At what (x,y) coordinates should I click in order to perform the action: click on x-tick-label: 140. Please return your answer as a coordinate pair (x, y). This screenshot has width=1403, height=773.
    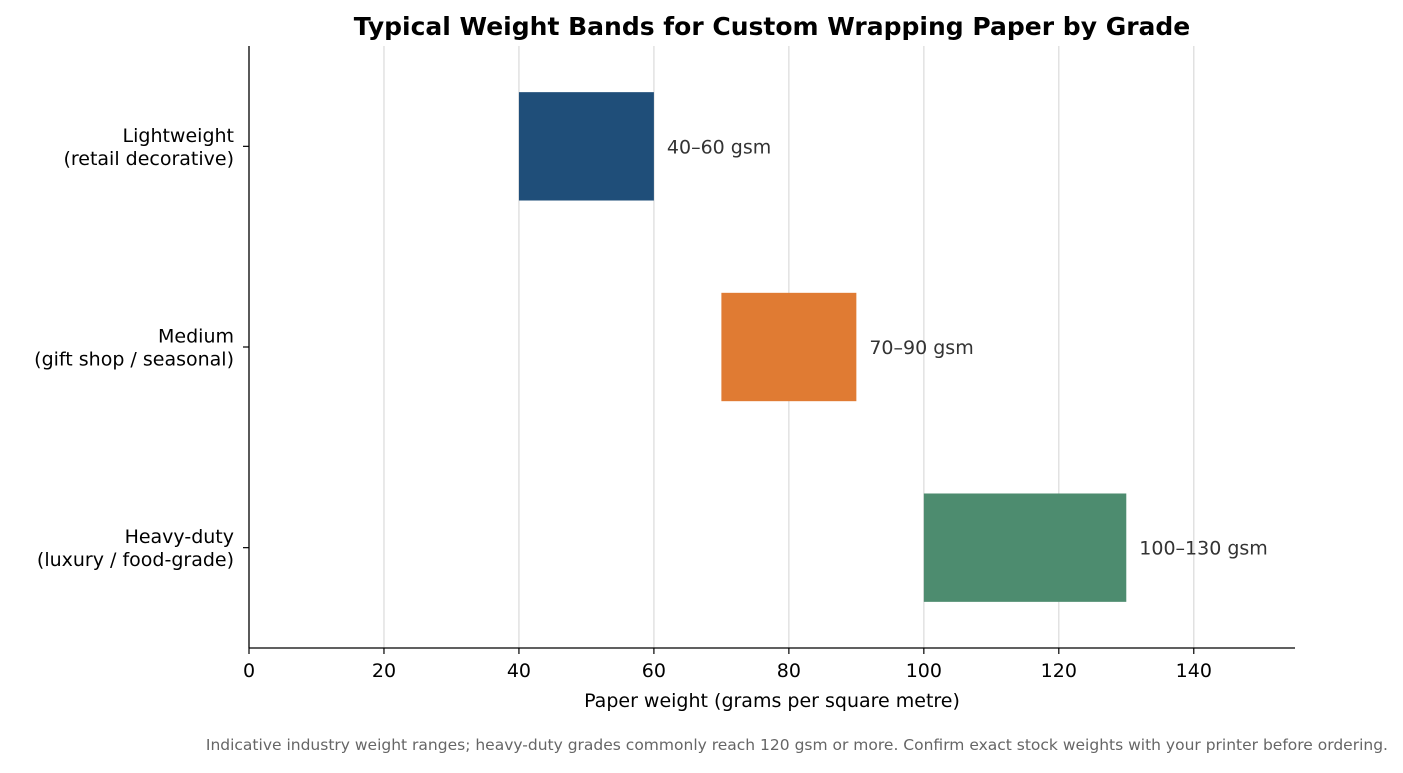
    Looking at the image, I should click on (1194, 671).